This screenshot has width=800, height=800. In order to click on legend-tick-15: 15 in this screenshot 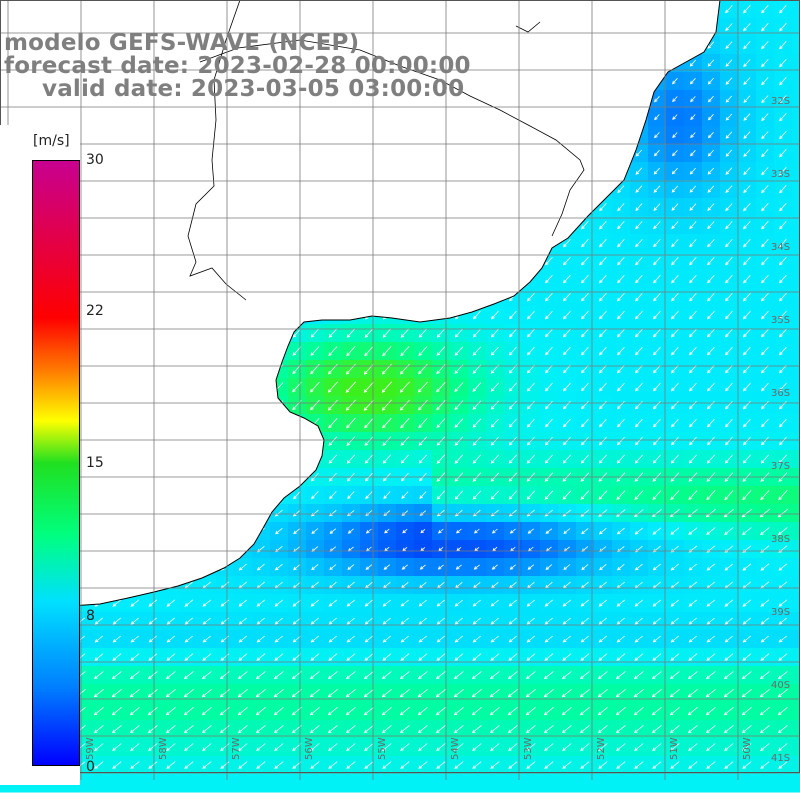, I will do `click(95, 463)`.